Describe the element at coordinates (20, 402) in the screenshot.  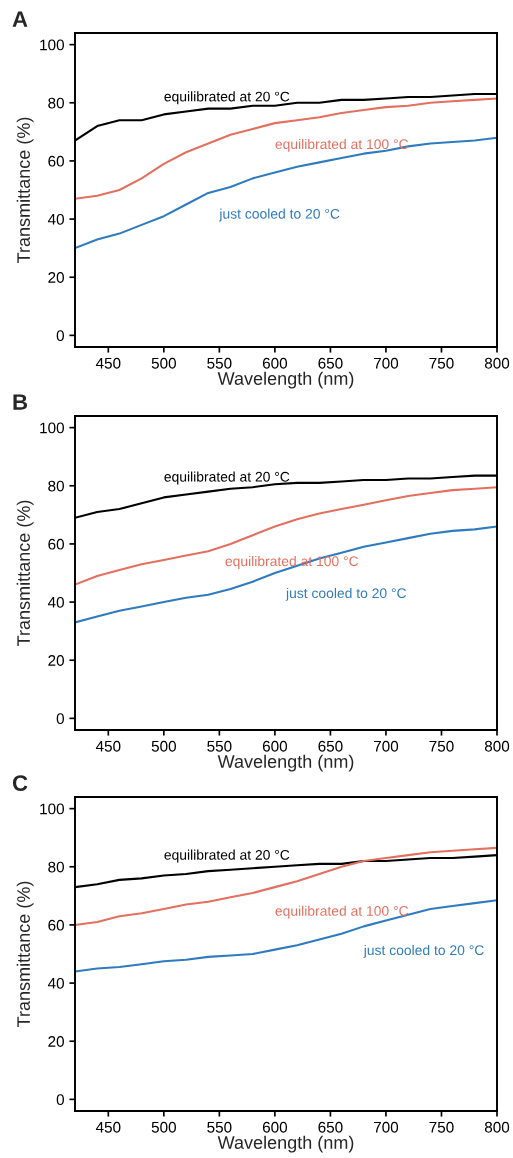
I see `chart-title: B` at that location.